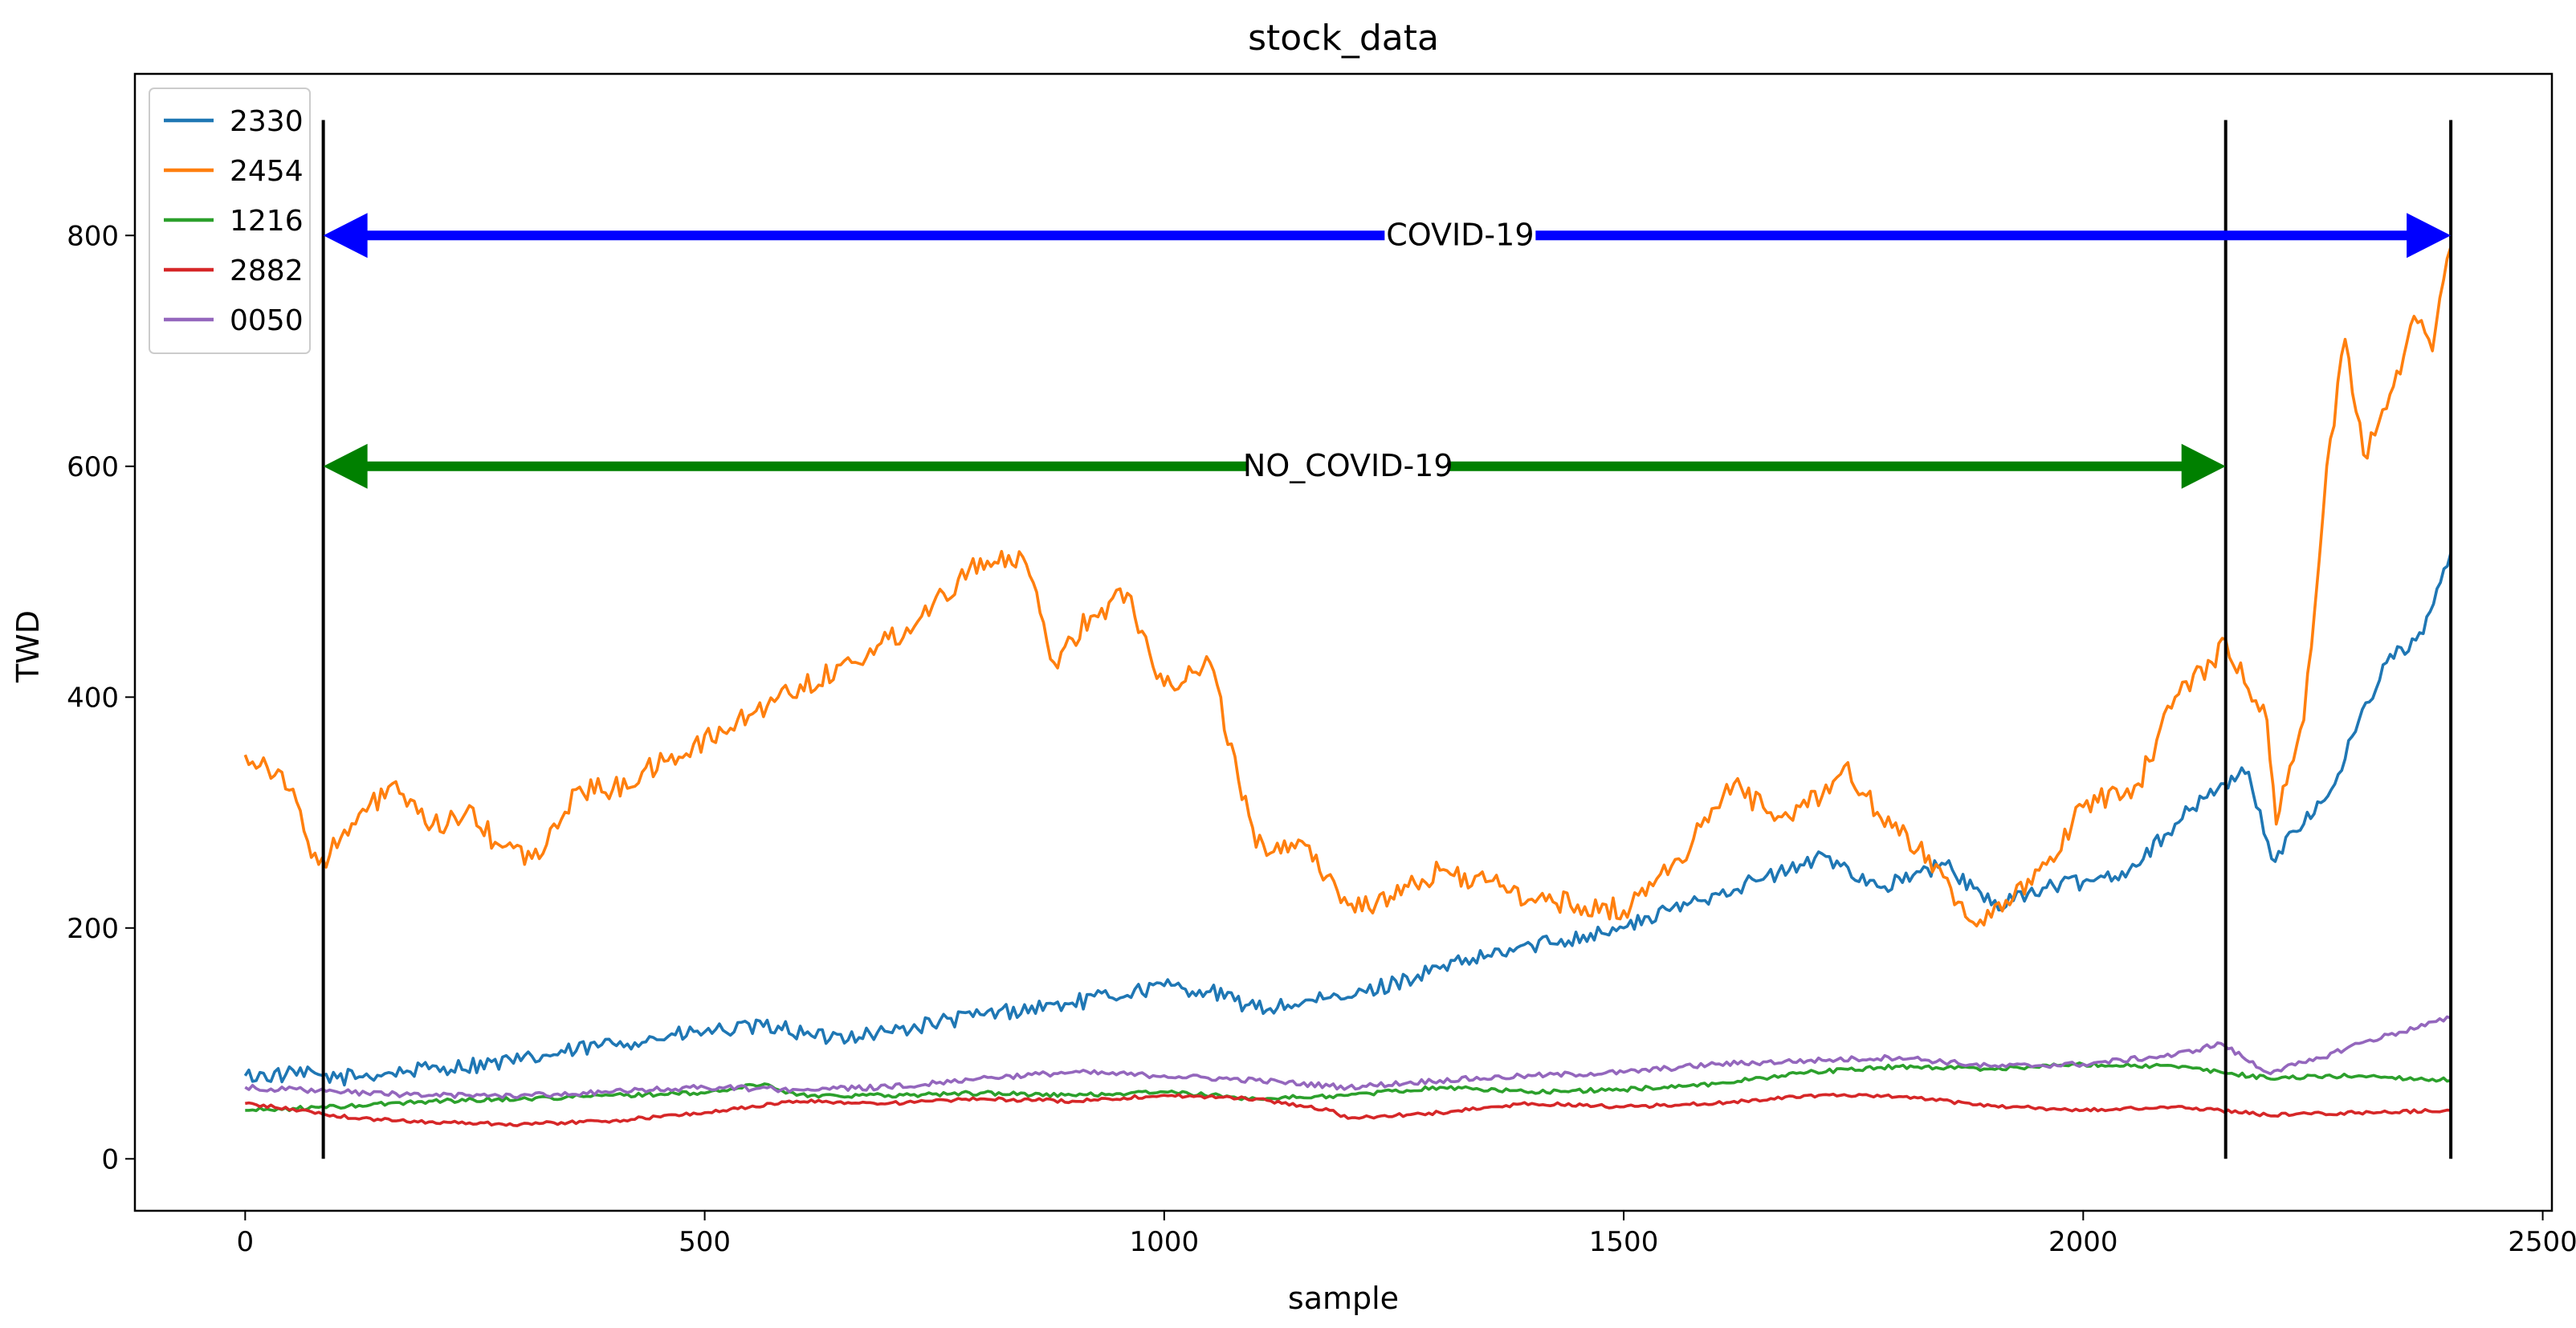 The image size is (2576, 1328). What do you see at coordinates (267, 171) in the screenshot?
I see `legend-label-2454: 2454` at bounding box center [267, 171].